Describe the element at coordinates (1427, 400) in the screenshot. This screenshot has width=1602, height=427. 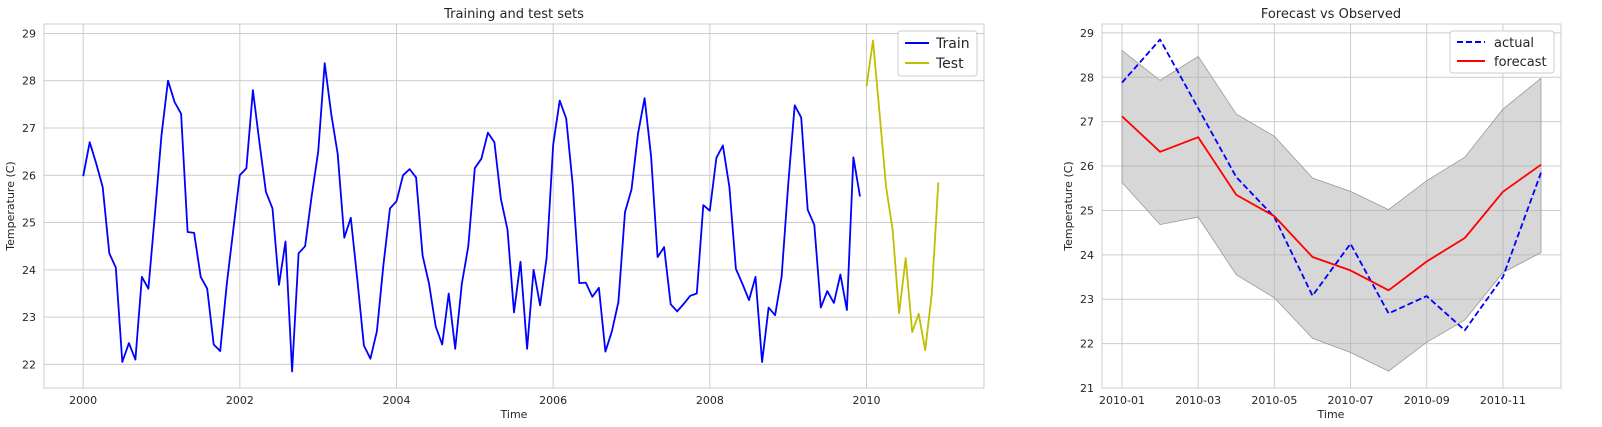
I see `x-tick-label: 2010-09` at that location.